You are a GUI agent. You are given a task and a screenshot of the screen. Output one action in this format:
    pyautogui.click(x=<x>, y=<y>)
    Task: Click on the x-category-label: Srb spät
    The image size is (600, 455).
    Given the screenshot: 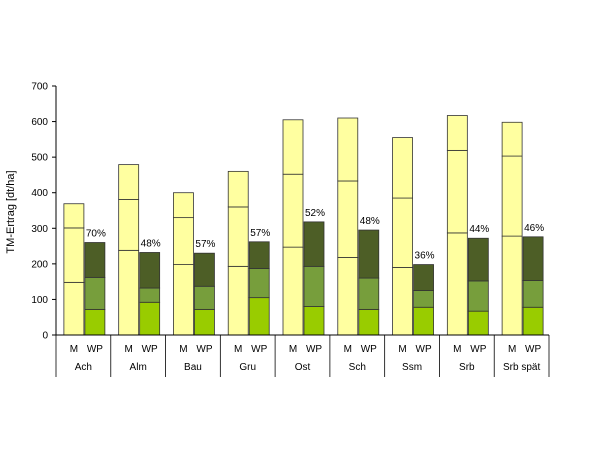 What is the action you would take?
    pyautogui.click(x=521, y=367)
    